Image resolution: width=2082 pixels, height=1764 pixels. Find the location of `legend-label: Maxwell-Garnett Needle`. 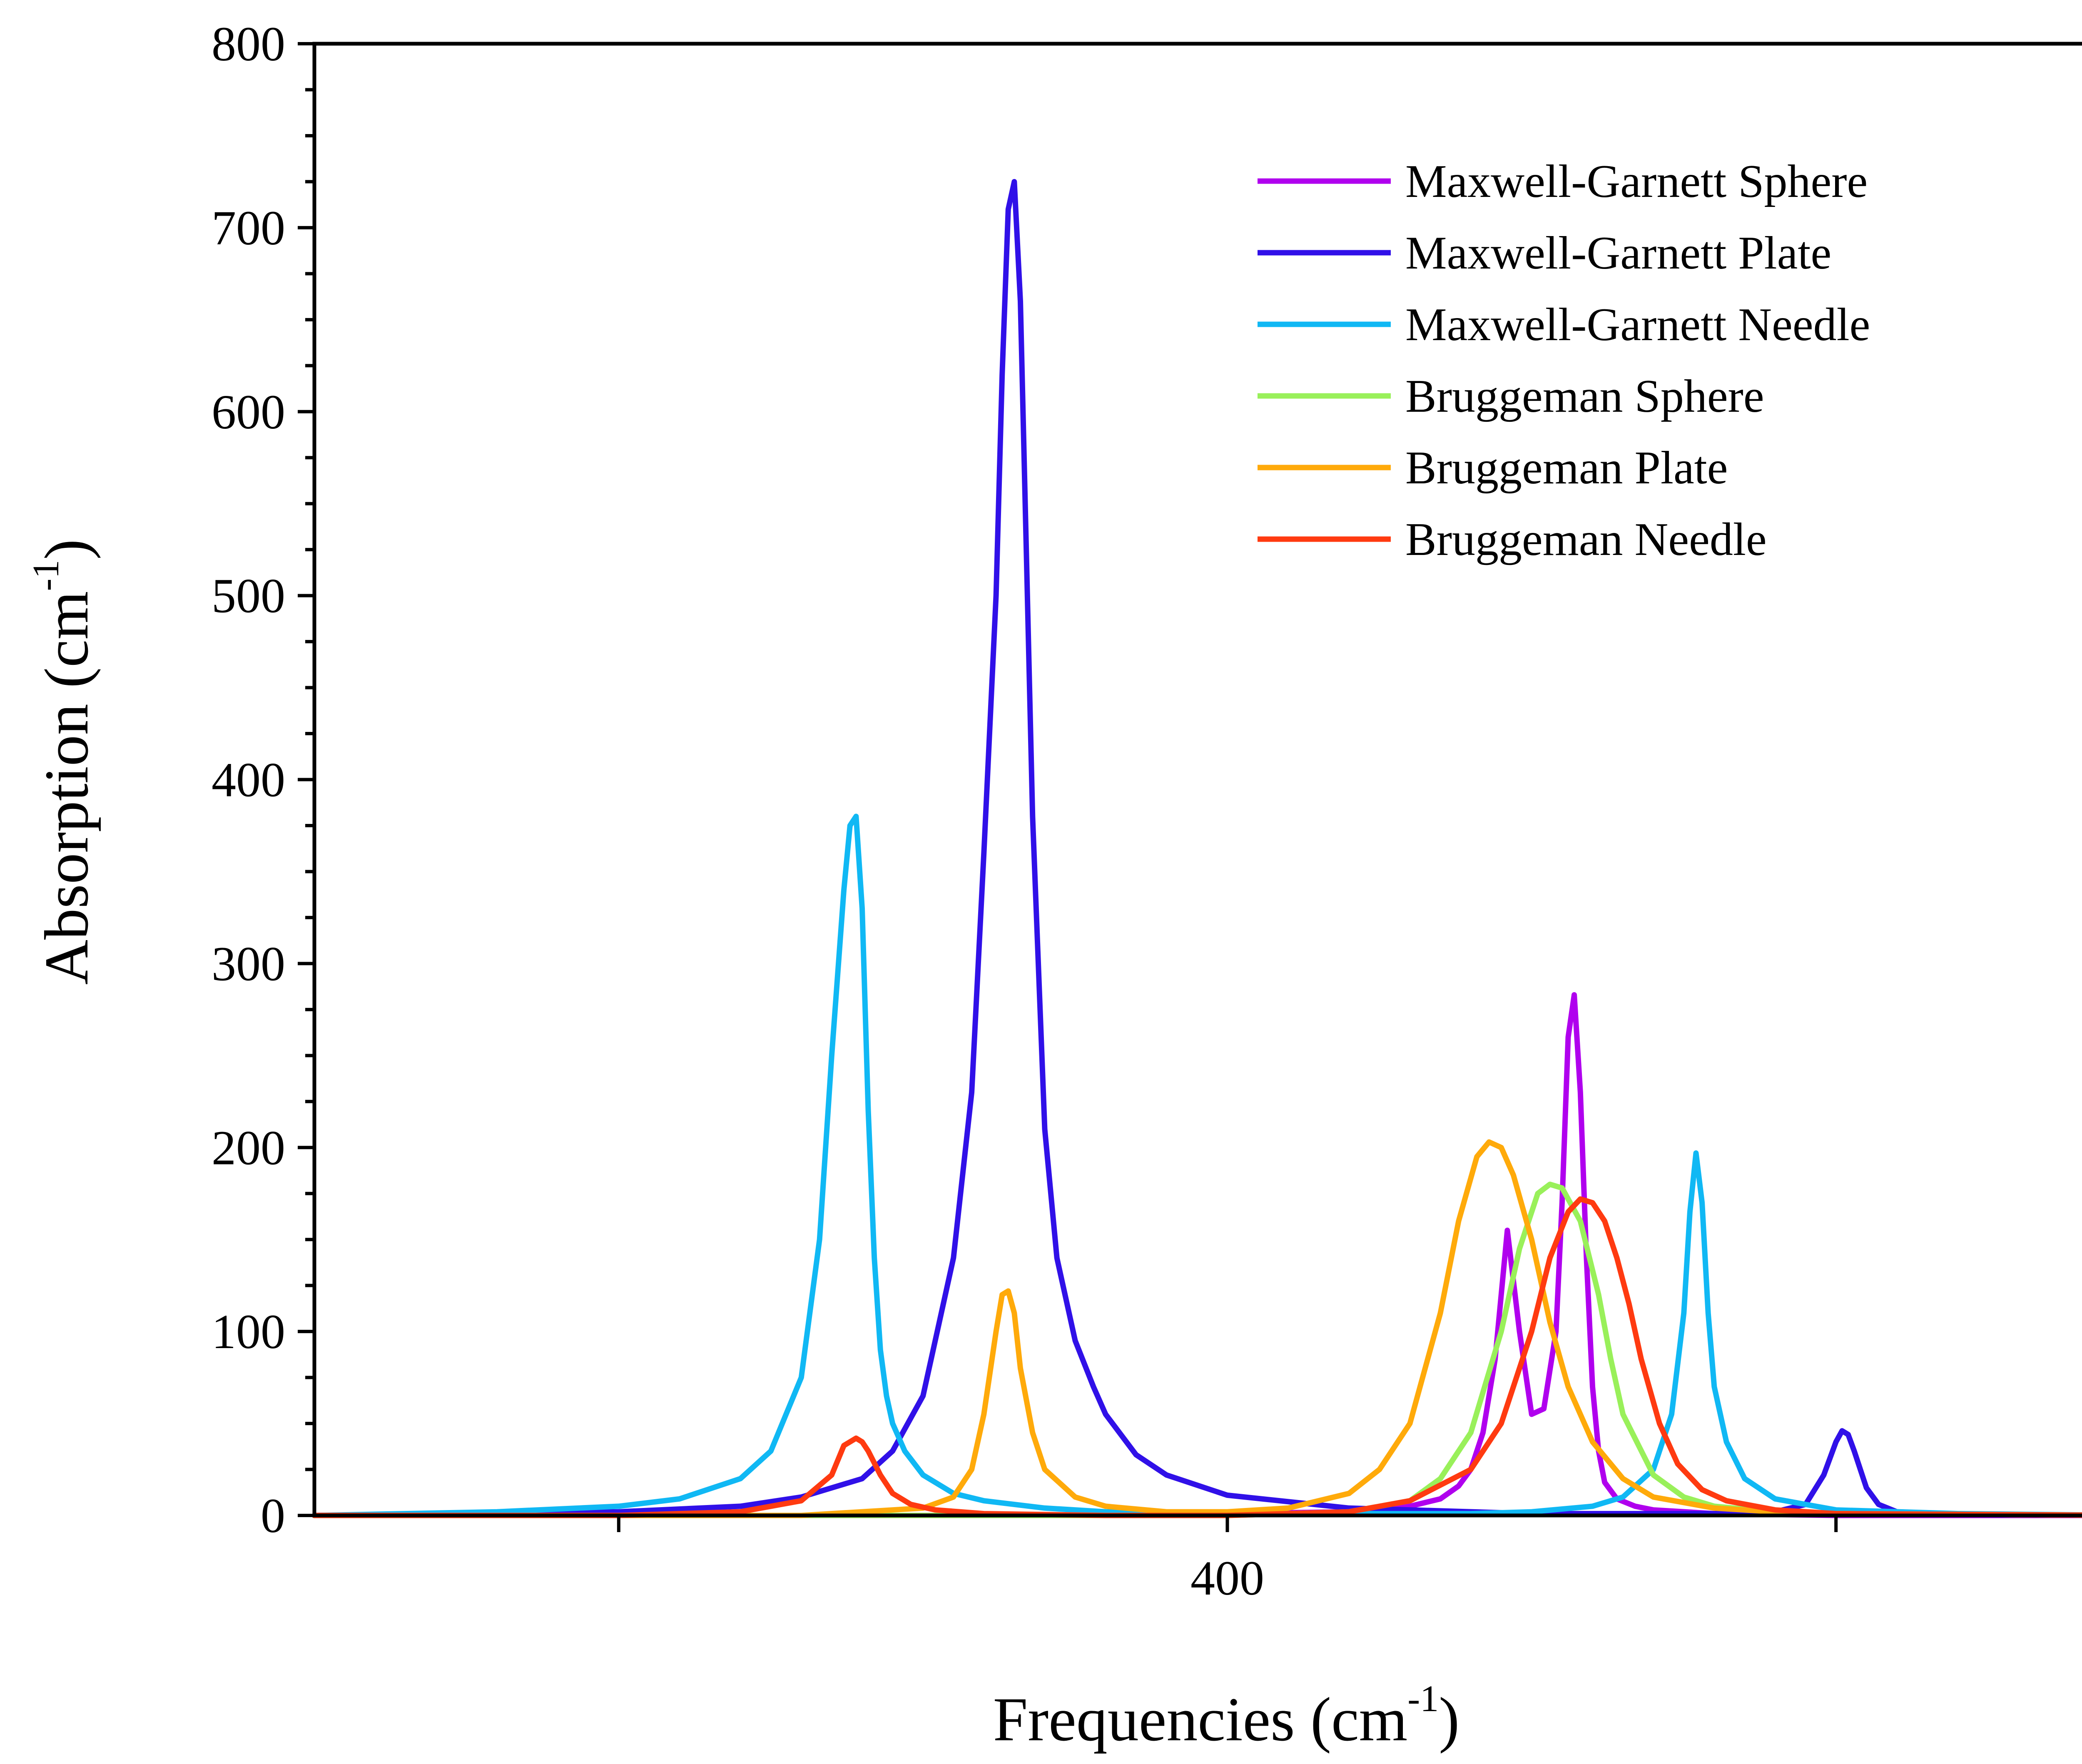

legend-label: Maxwell-Garnett Needle is located at coordinates (1637, 325).